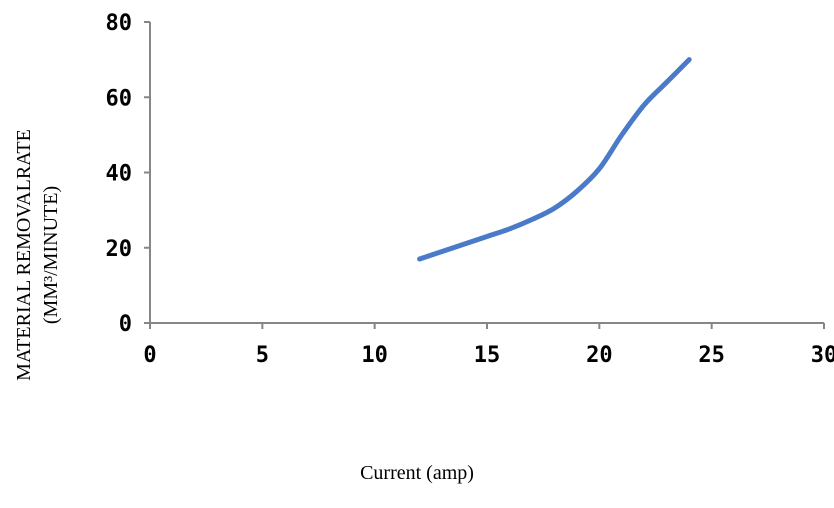 Image resolution: width=834 pixels, height=508 pixels. I want to click on x-axis-title: Current (amp), so click(417, 473).